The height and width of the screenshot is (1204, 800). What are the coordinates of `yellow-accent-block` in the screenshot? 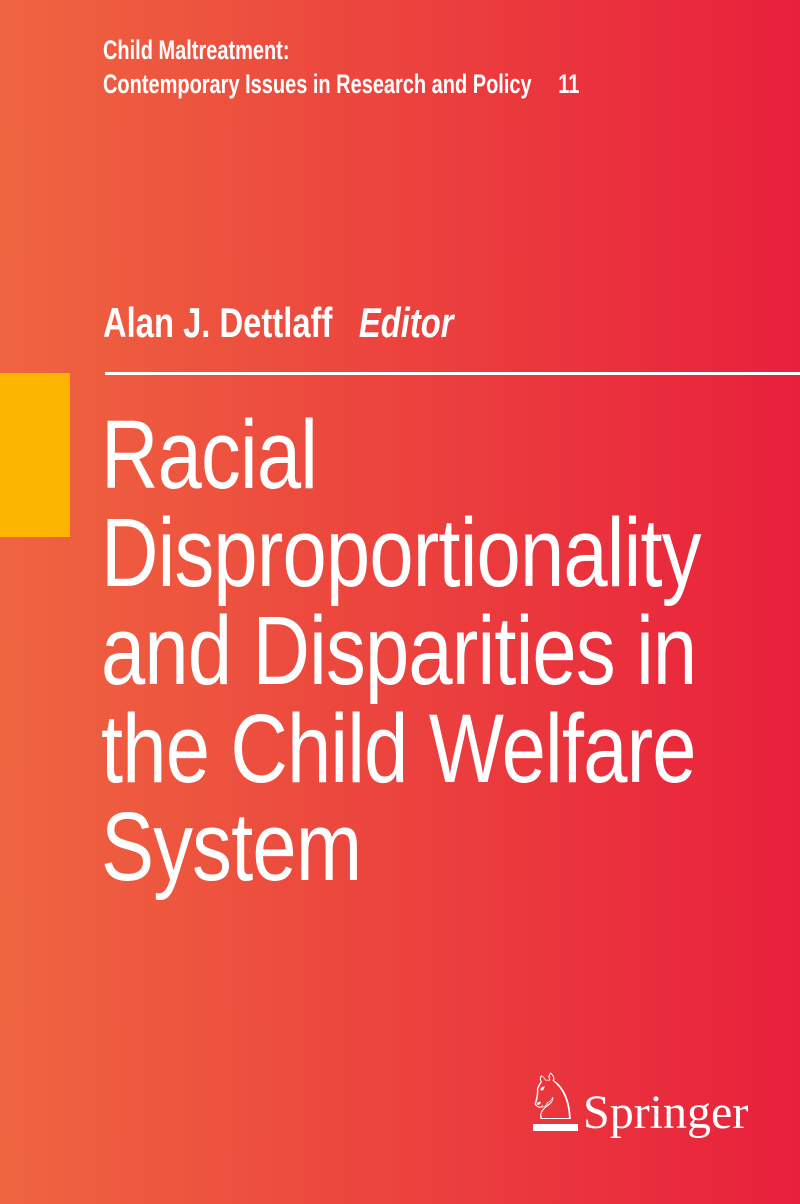 It's located at (35, 455).